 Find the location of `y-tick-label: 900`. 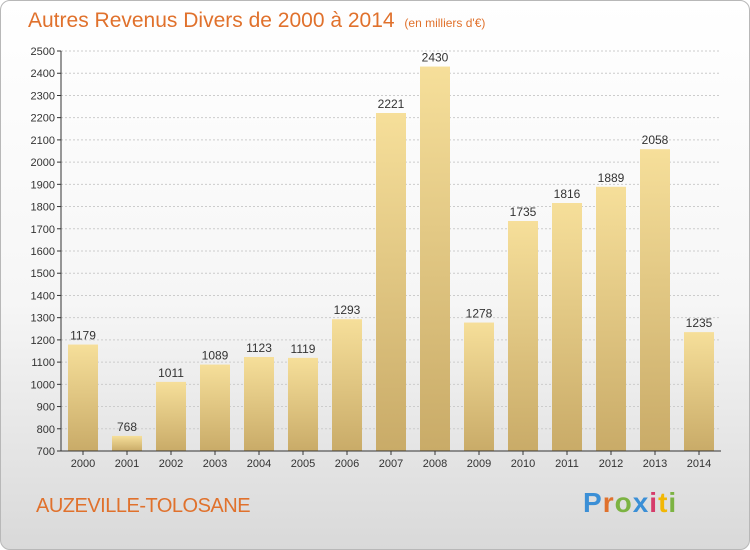

y-tick-label: 900 is located at coordinates (46, 408).